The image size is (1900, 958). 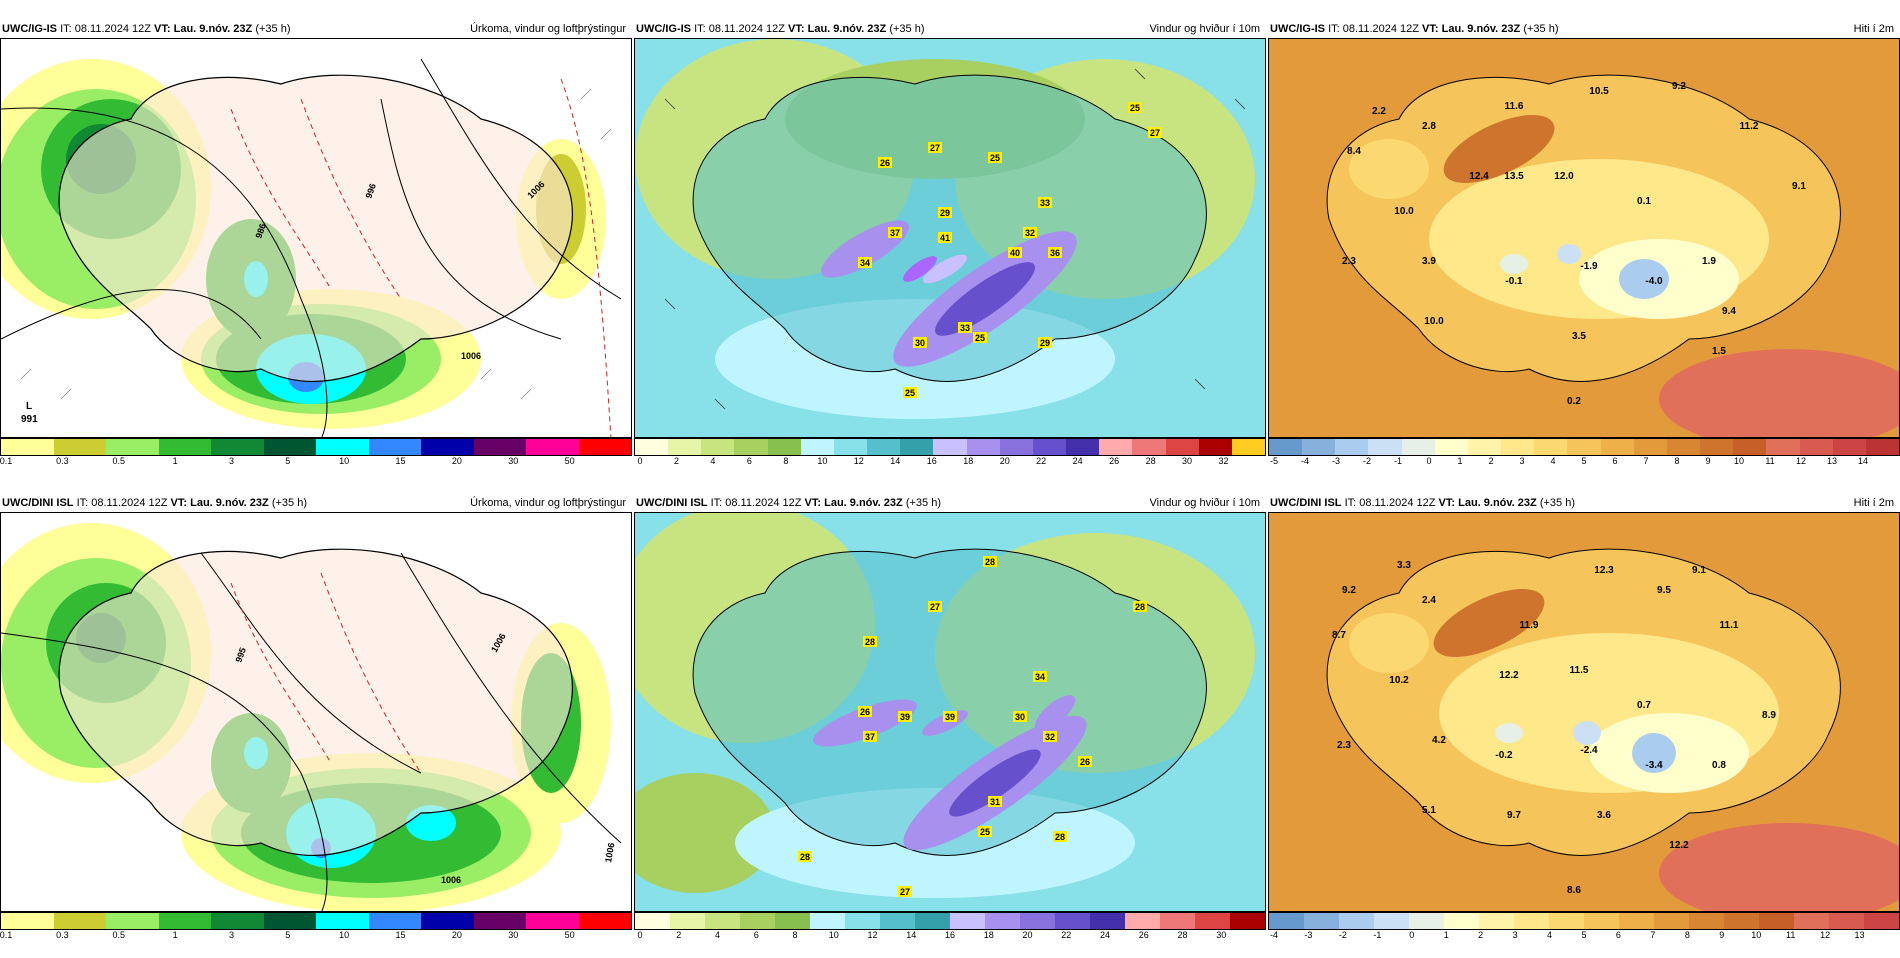 I want to click on temperature-label: 8.6, so click(x=1574, y=890).